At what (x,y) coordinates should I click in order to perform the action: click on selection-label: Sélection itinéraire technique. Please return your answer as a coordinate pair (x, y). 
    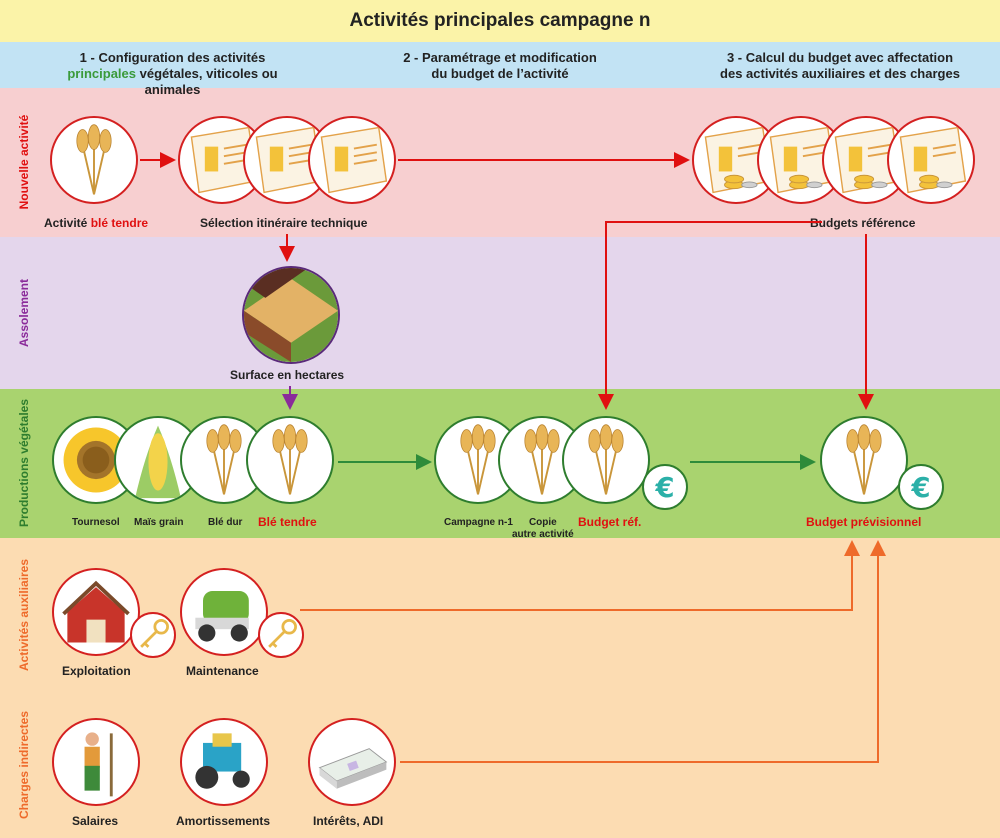
    Looking at the image, I should click on (284, 223).